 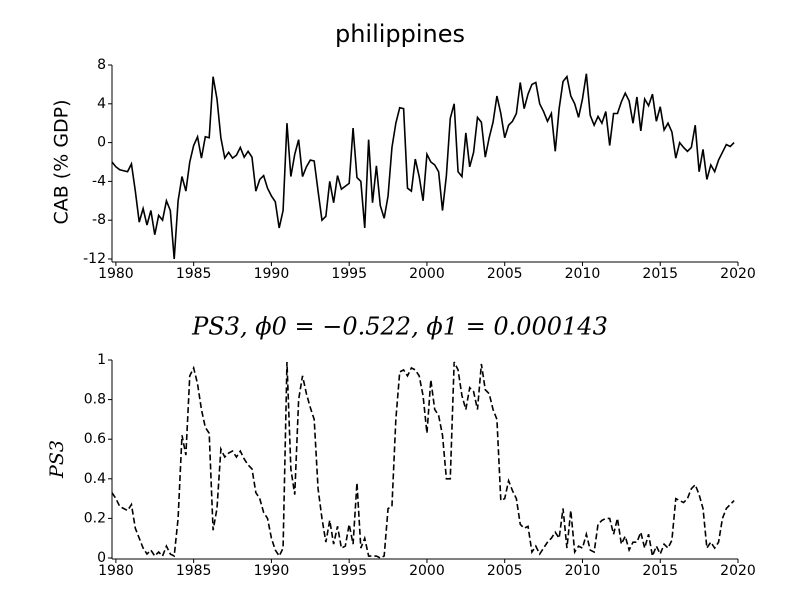 I want to click on y-tick-label: 4, so click(x=101, y=104).